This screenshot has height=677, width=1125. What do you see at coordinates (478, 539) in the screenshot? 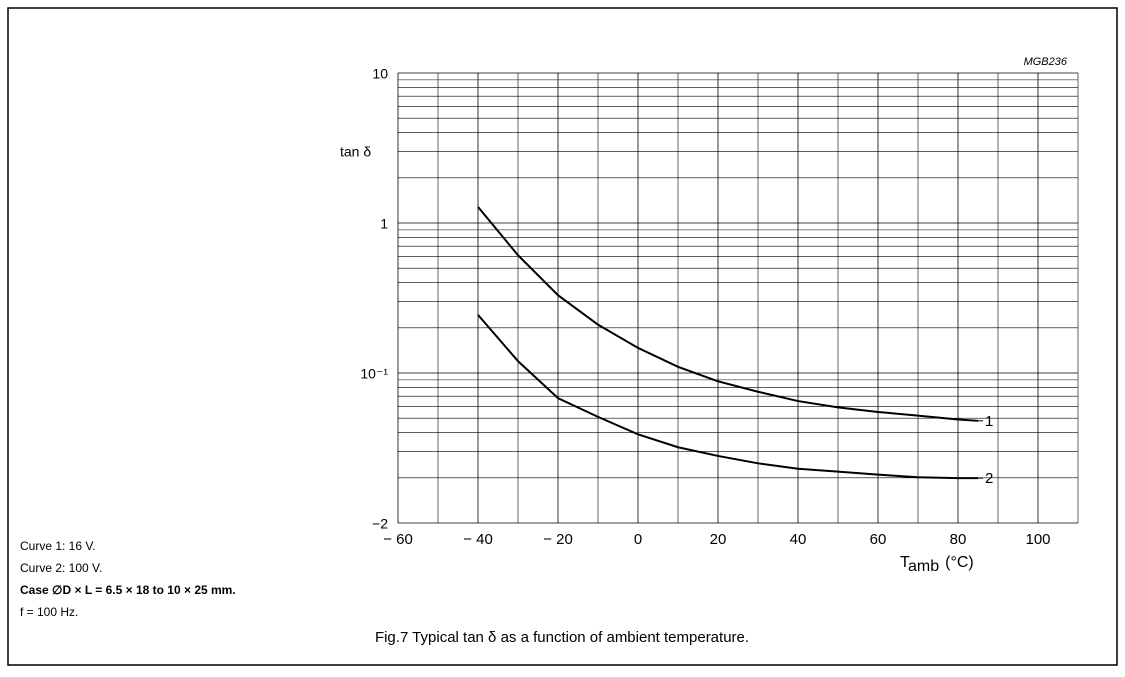
I see `x-tick-label: − 40` at bounding box center [478, 539].